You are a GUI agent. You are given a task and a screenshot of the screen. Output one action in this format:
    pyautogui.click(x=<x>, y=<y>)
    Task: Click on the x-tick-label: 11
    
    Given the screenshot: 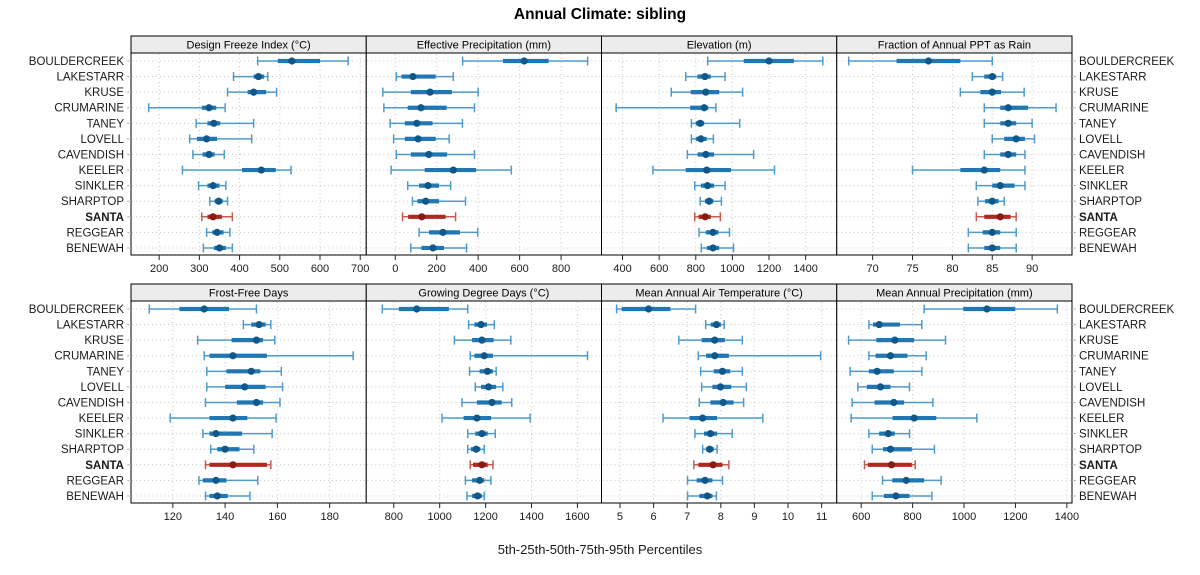 What is the action you would take?
    pyautogui.click(x=821, y=517)
    